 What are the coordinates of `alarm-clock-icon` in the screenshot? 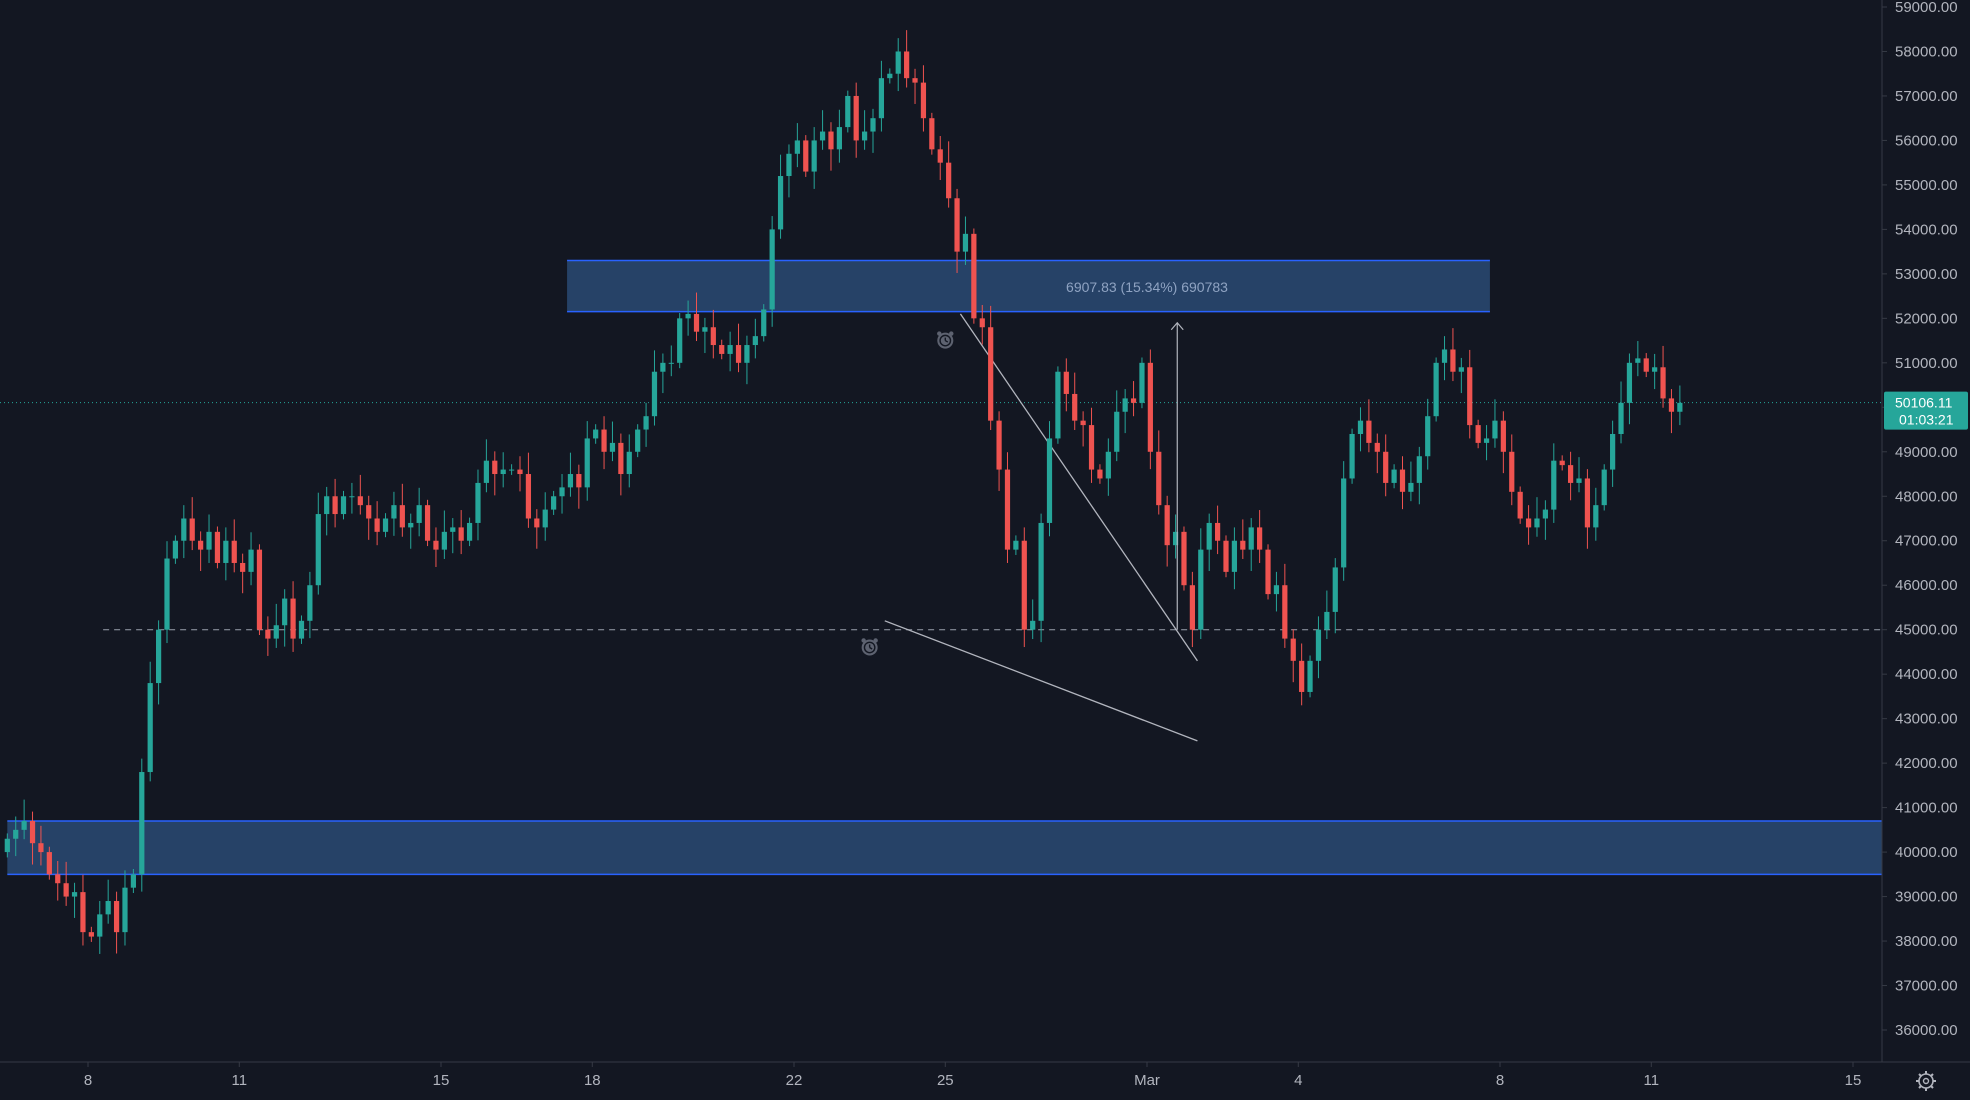 It's located at (945, 340).